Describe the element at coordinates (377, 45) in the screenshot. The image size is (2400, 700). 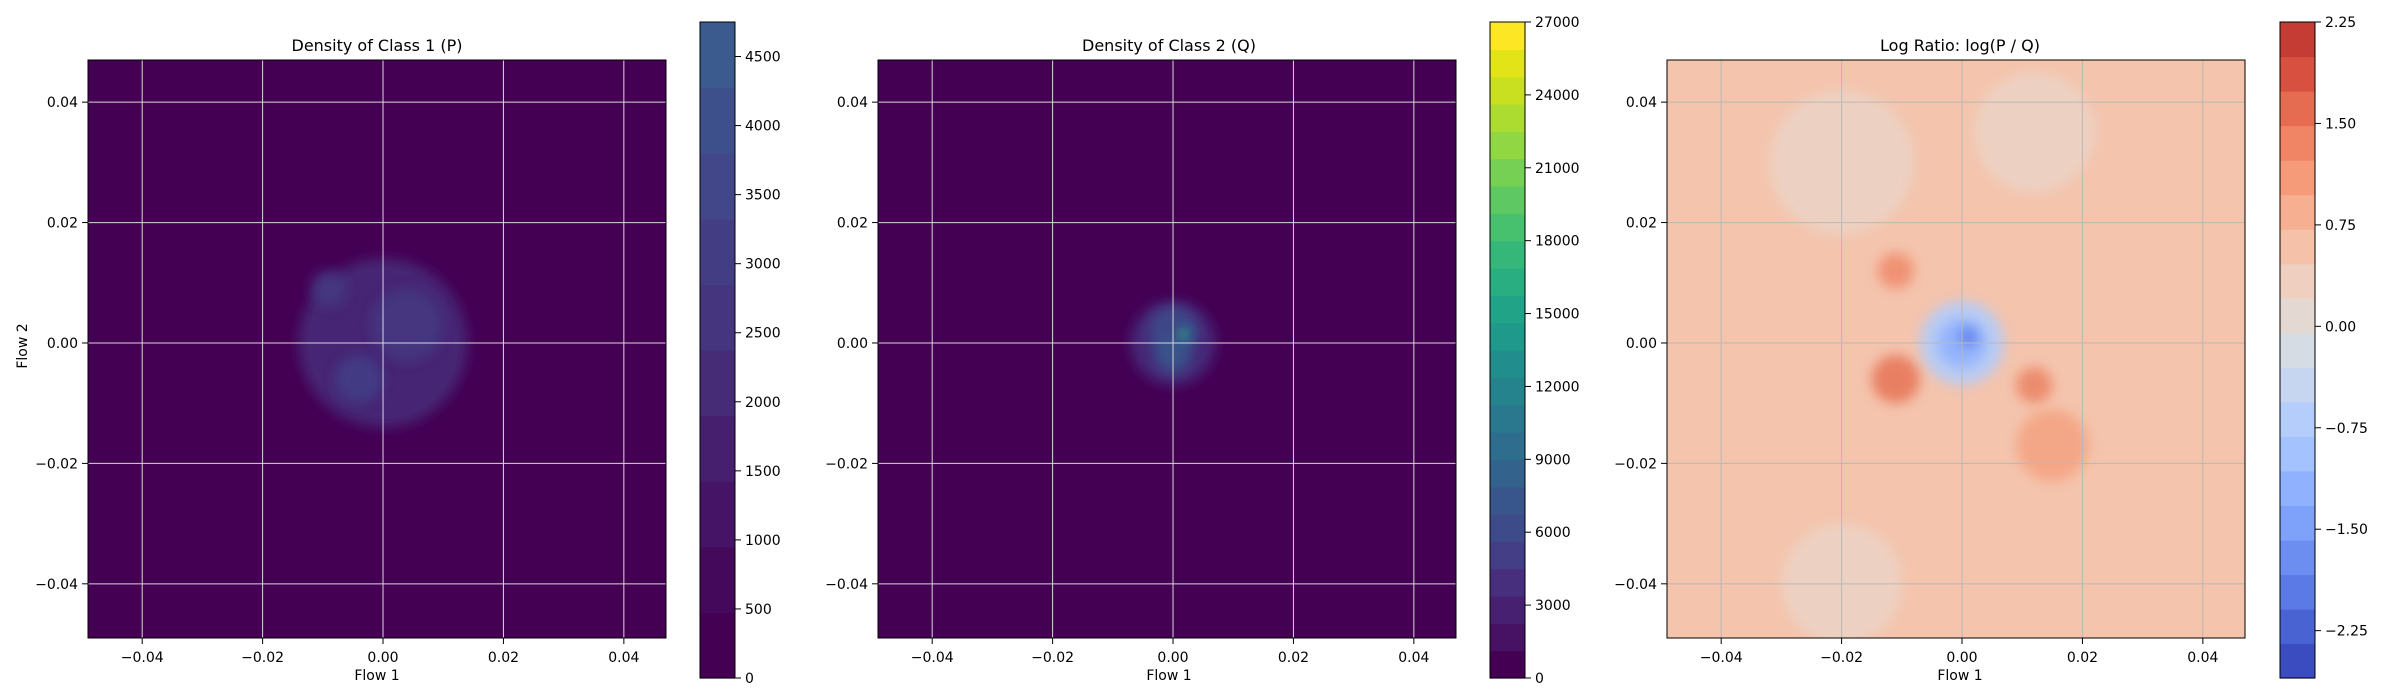
I see `chart-title: Density of Class 1 (P)` at that location.